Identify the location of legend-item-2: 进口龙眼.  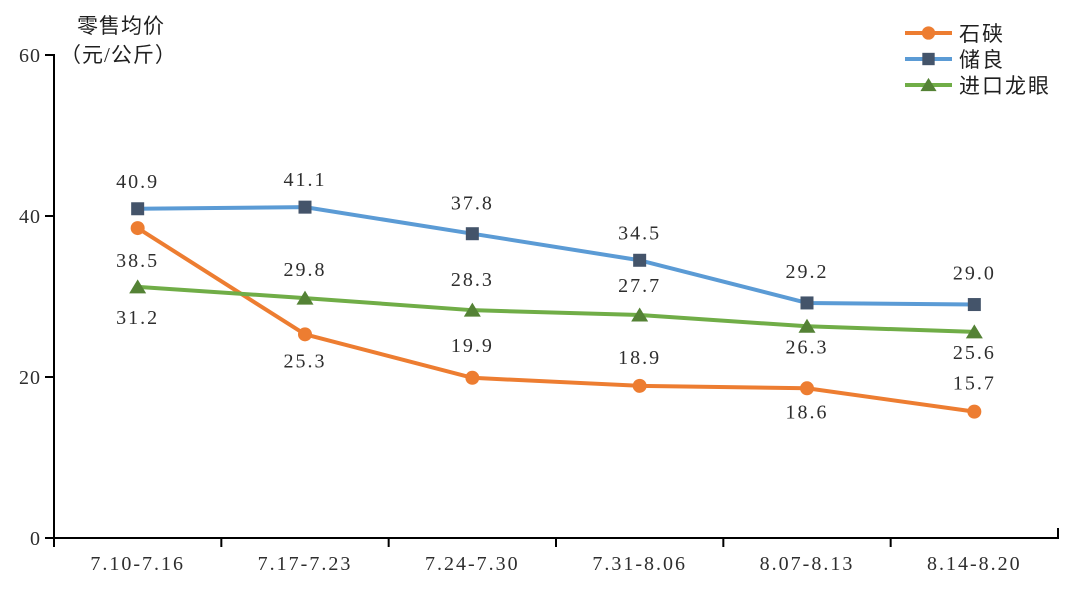
(978, 85).